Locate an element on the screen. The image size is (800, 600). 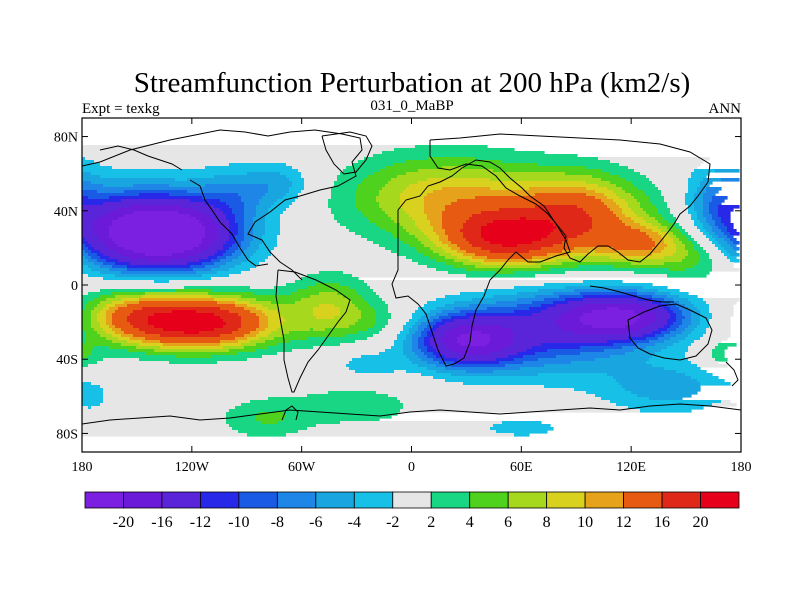
colorbar-label: 2 is located at coordinates (431, 522).